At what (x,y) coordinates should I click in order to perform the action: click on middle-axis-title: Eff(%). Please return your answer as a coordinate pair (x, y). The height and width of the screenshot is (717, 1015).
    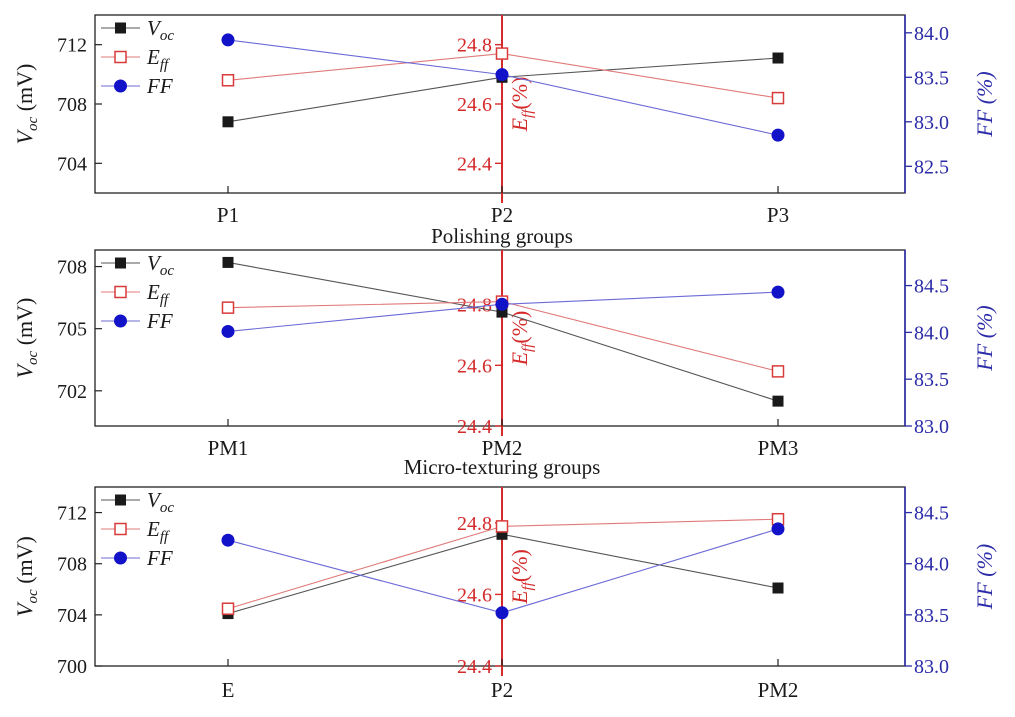
    Looking at the image, I should click on (521, 339).